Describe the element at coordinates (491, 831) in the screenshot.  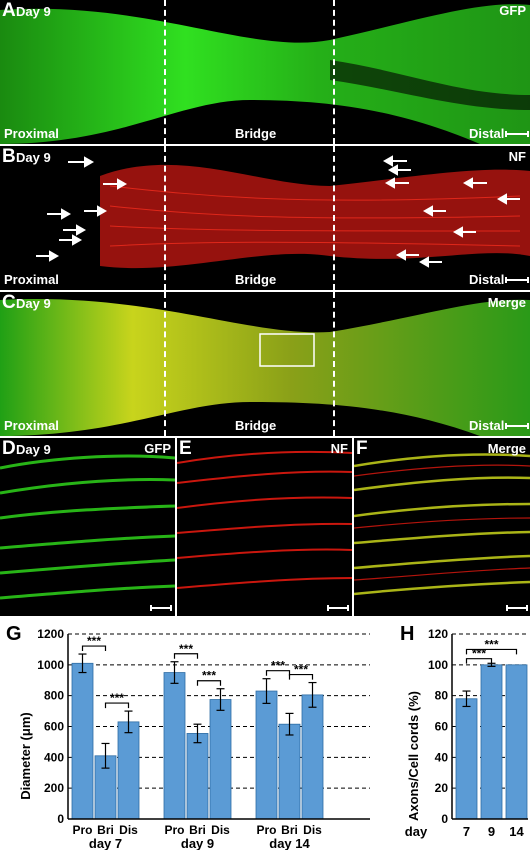
I see `x-tick-label: 9` at that location.